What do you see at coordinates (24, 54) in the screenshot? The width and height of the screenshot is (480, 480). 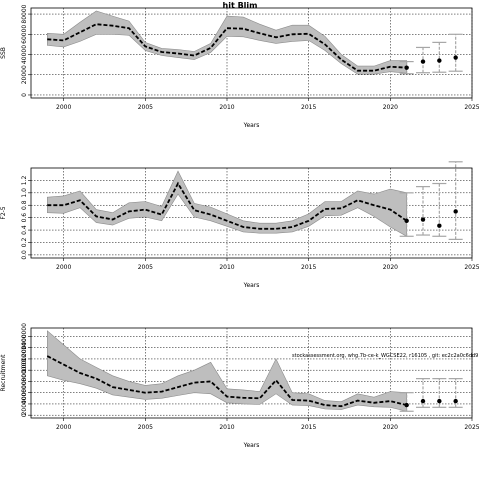 I see `y-tick-label: 40000` at bounding box center [24, 54].